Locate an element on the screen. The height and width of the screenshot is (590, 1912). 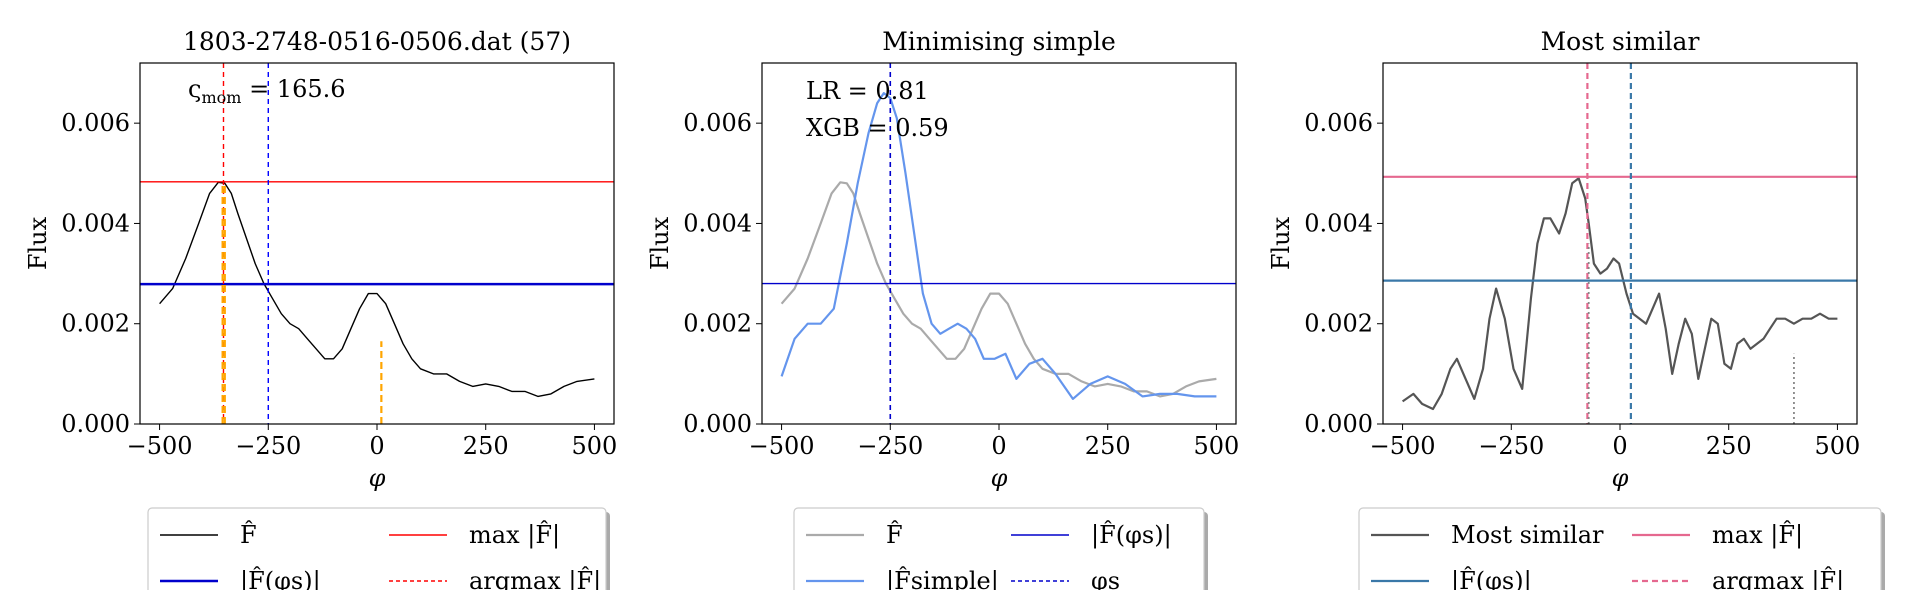
annotation-line: LR = 0.81 is located at coordinates (867, 91).